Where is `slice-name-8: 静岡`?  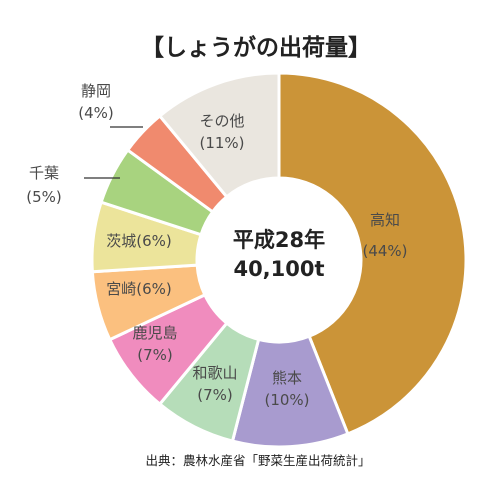 slice-name-8: 静岡 is located at coordinates (96, 91).